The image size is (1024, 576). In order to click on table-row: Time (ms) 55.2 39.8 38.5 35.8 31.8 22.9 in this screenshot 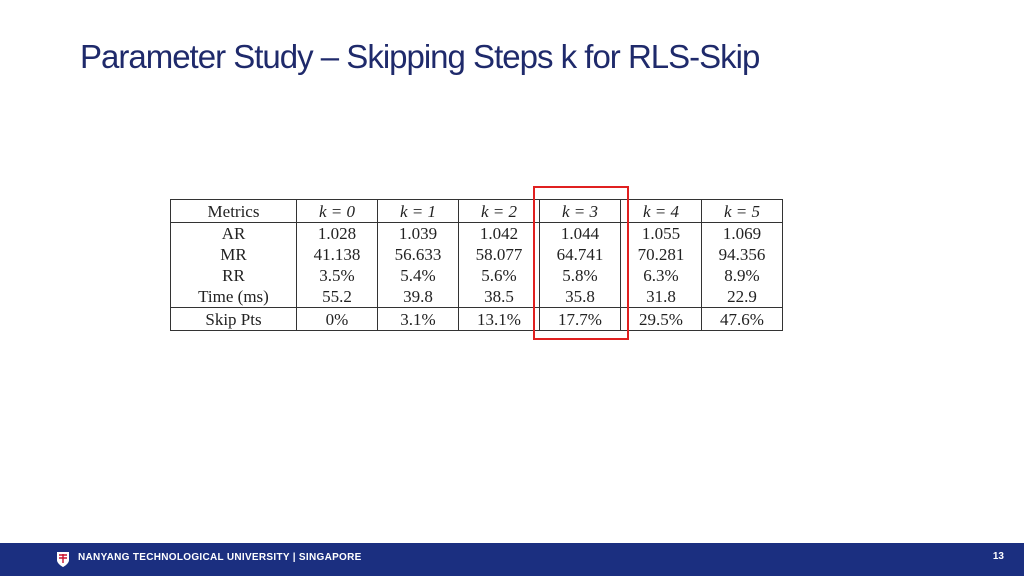, I will do `click(476, 297)`.